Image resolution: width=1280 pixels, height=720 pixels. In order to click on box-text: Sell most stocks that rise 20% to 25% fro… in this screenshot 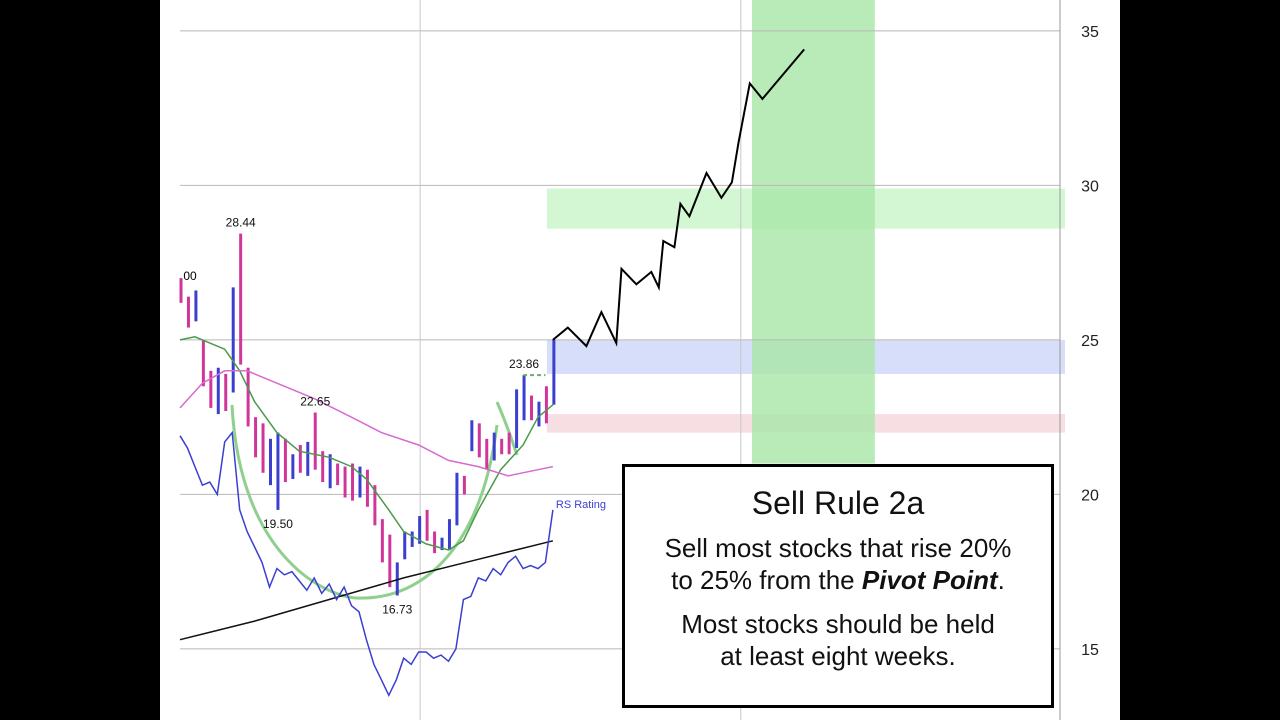, I will do `click(838, 564)`.